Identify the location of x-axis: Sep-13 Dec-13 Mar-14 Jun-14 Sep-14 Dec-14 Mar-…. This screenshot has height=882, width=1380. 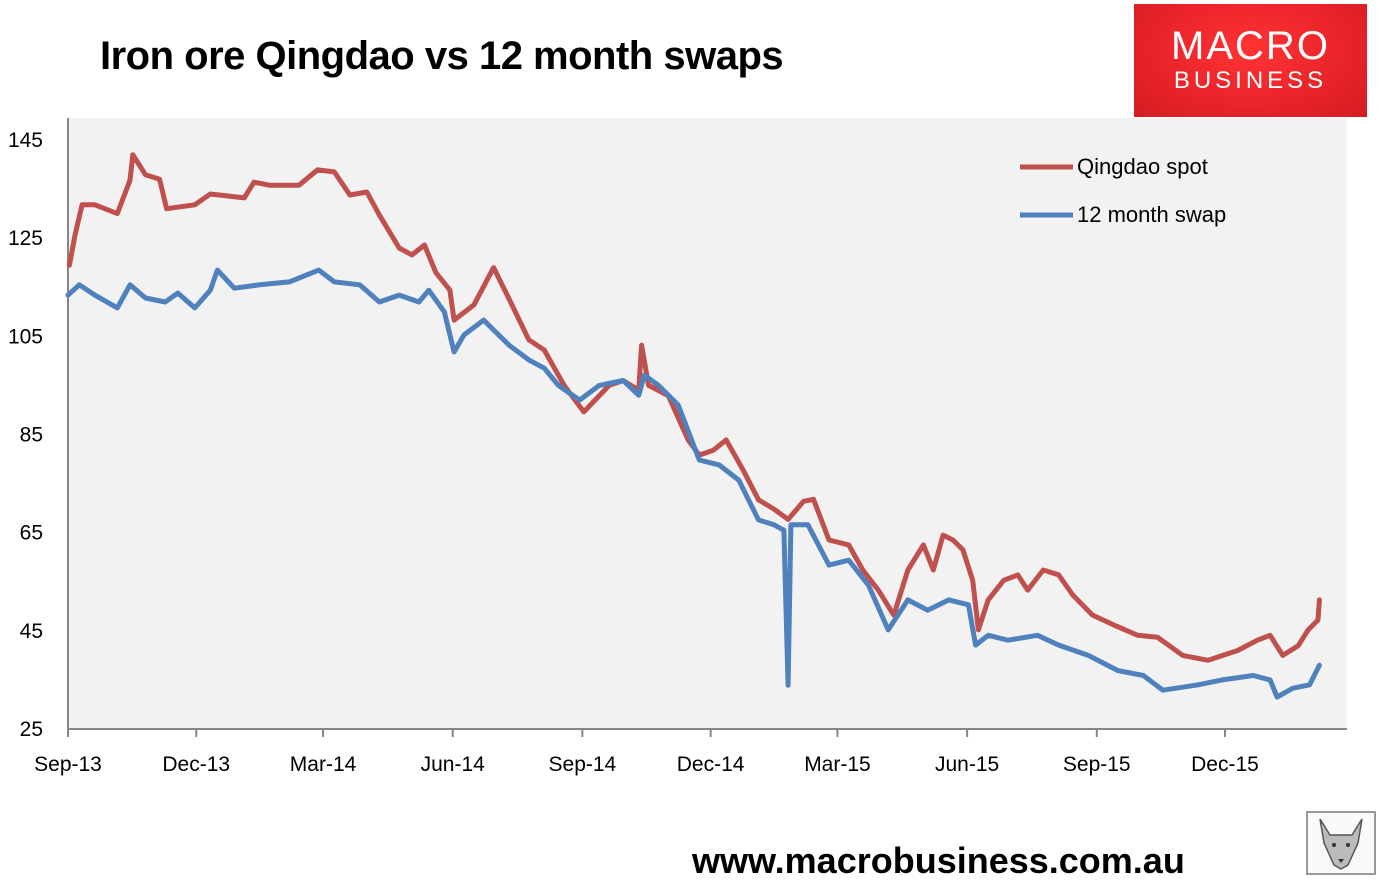
(646, 752).